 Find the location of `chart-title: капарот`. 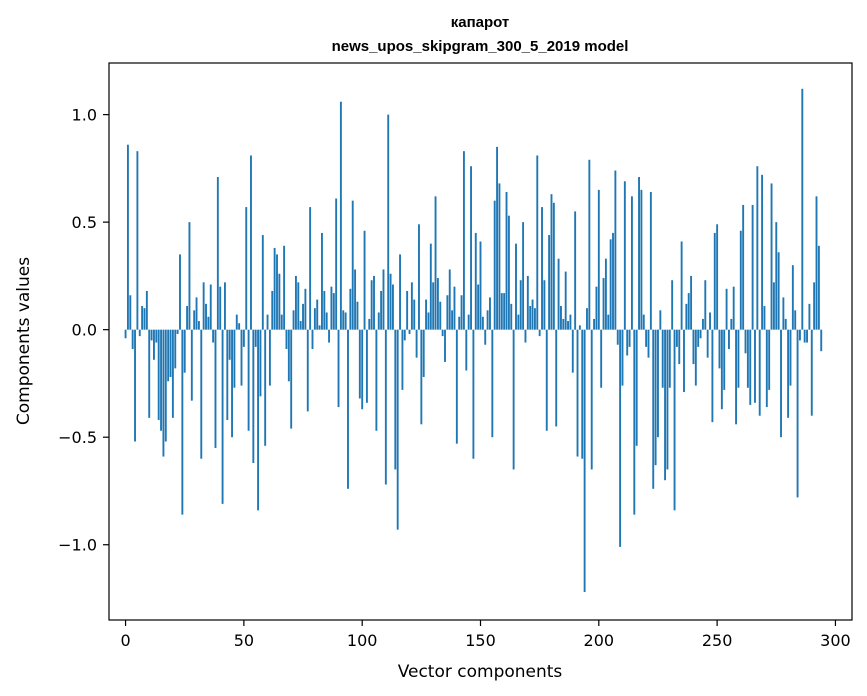

chart-title: капарот is located at coordinates (480, 22).